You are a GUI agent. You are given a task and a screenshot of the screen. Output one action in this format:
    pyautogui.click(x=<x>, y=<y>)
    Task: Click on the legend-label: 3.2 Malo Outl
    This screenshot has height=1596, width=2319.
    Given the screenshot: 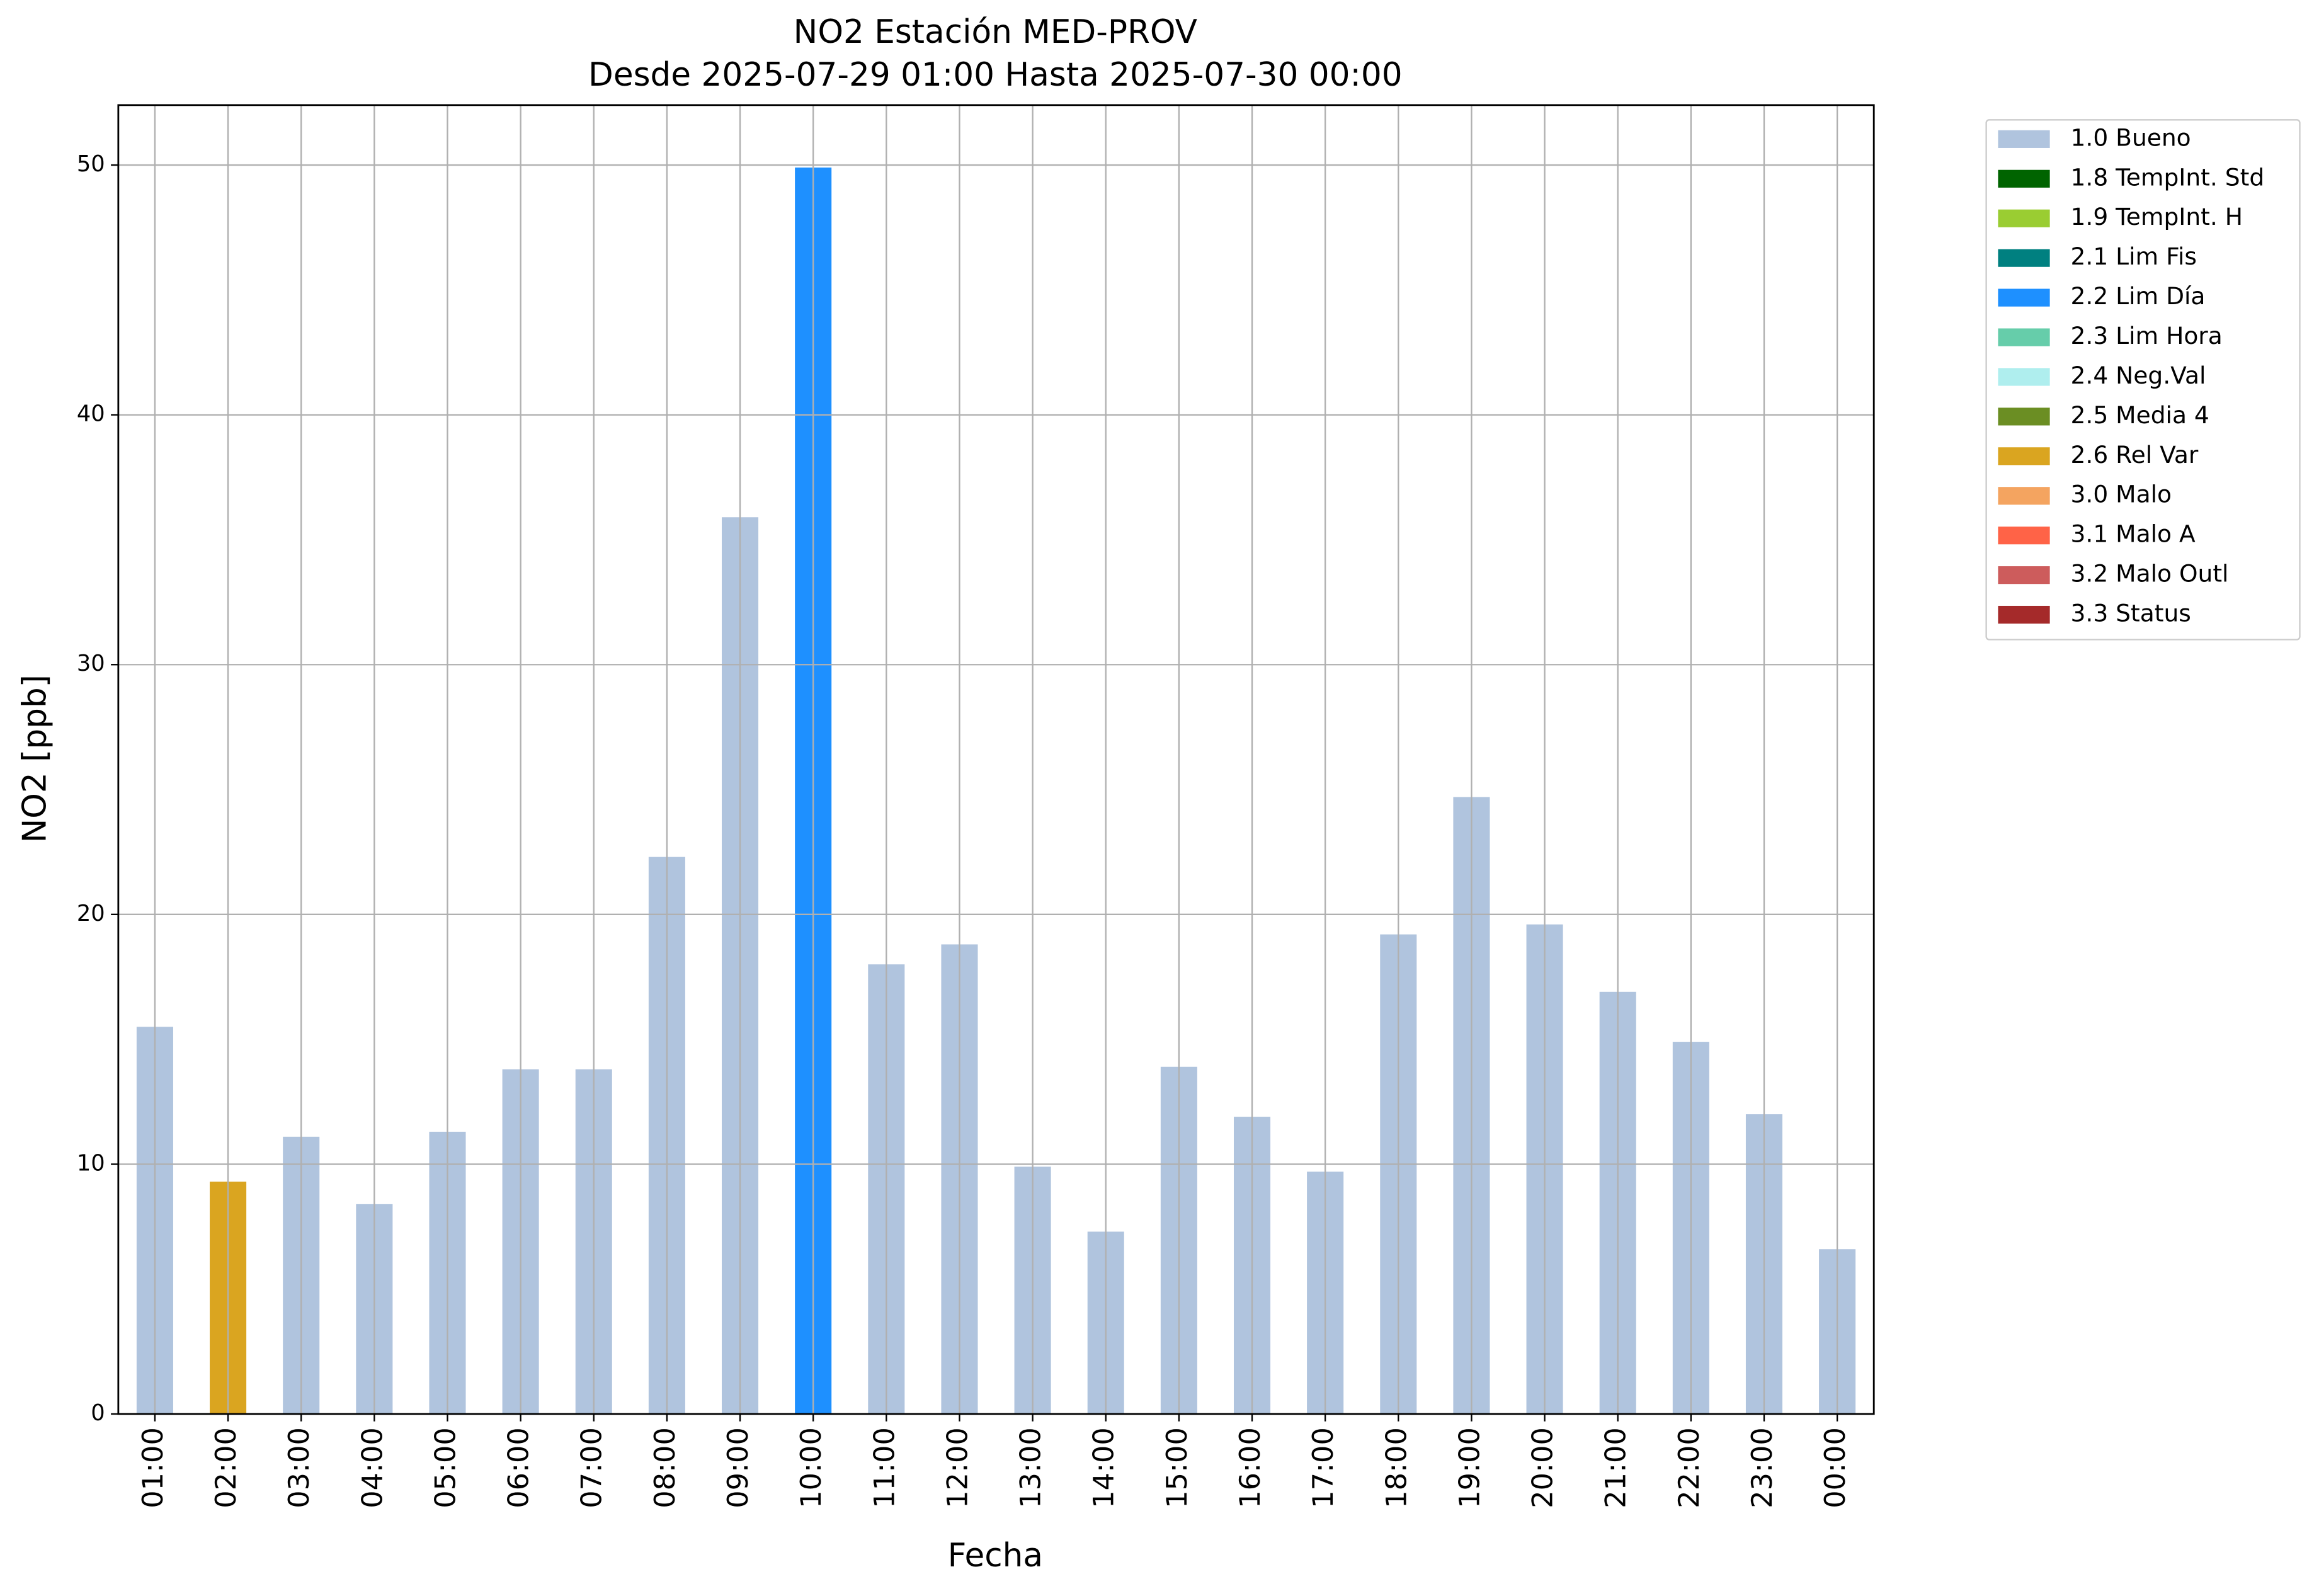 What is the action you would take?
    pyautogui.click(x=2150, y=574)
    